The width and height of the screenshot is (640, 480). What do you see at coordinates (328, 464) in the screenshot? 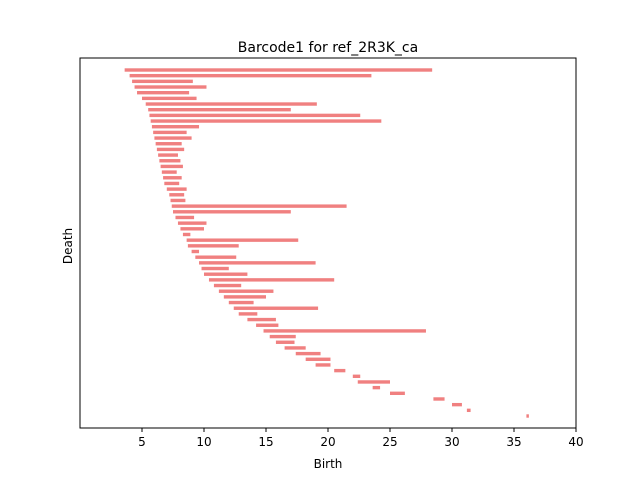
I see `x-axis-label: Birth` at bounding box center [328, 464].